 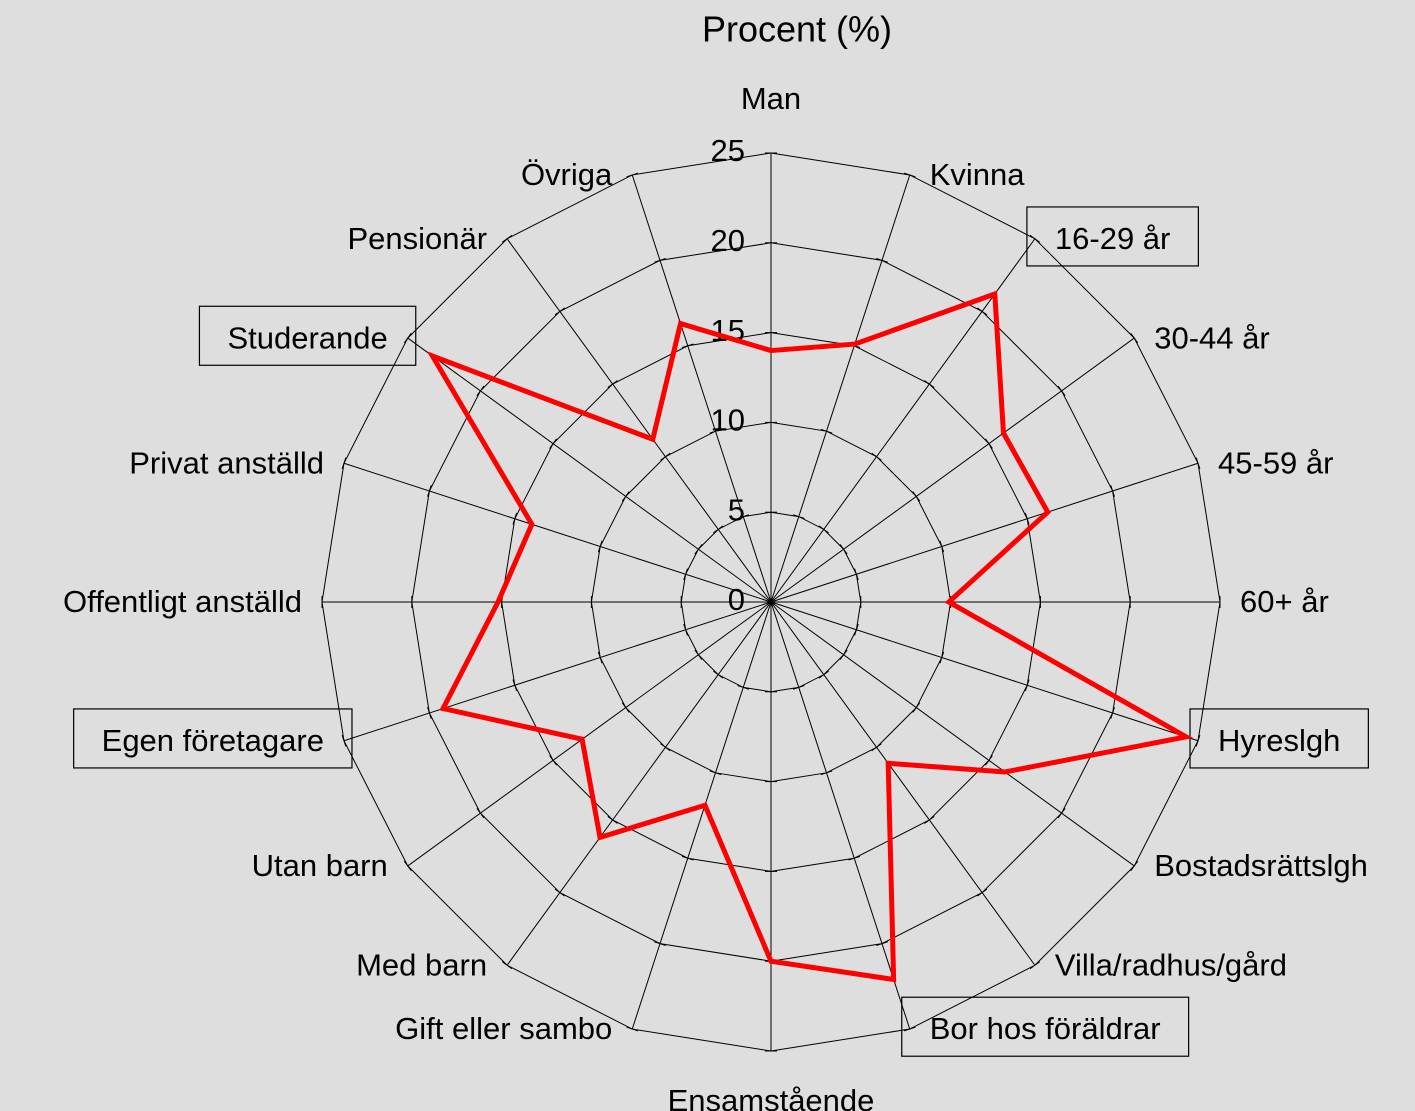 I want to click on category-label: Med barn, so click(x=421, y=964).